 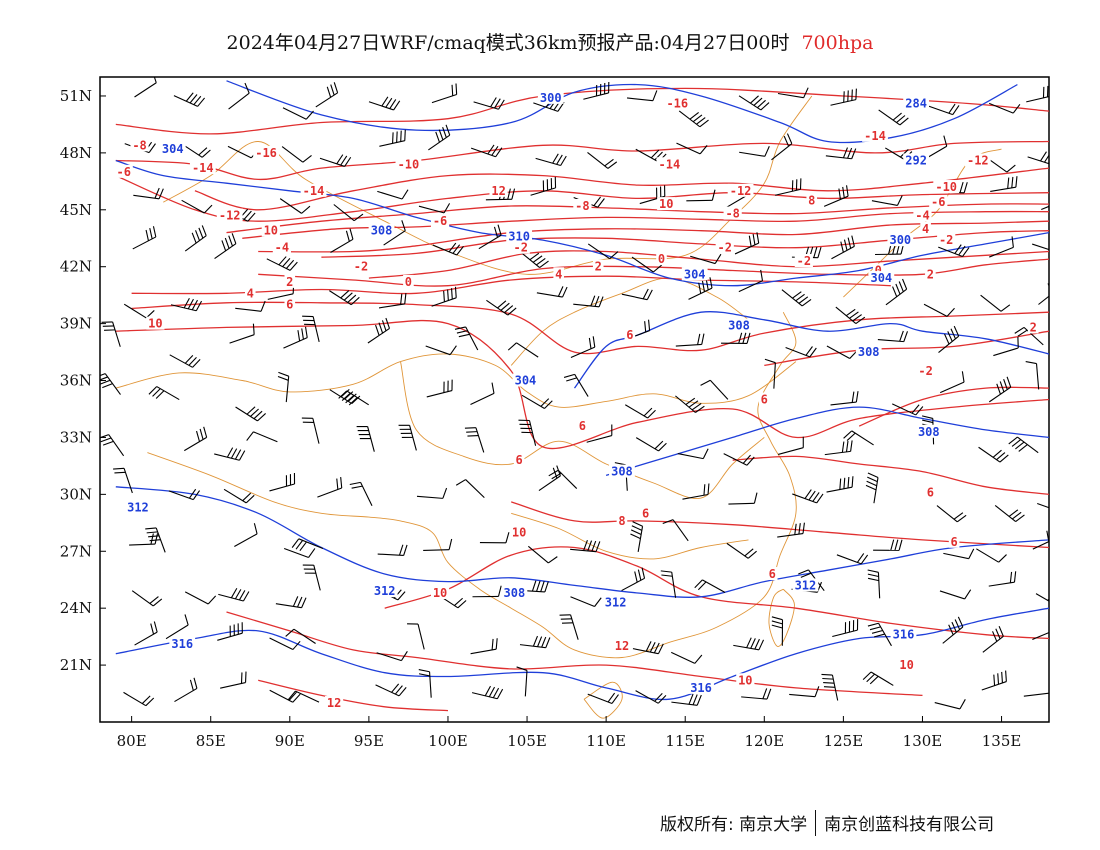 I want to click on height-label: 310, so click(x=519, y=236).